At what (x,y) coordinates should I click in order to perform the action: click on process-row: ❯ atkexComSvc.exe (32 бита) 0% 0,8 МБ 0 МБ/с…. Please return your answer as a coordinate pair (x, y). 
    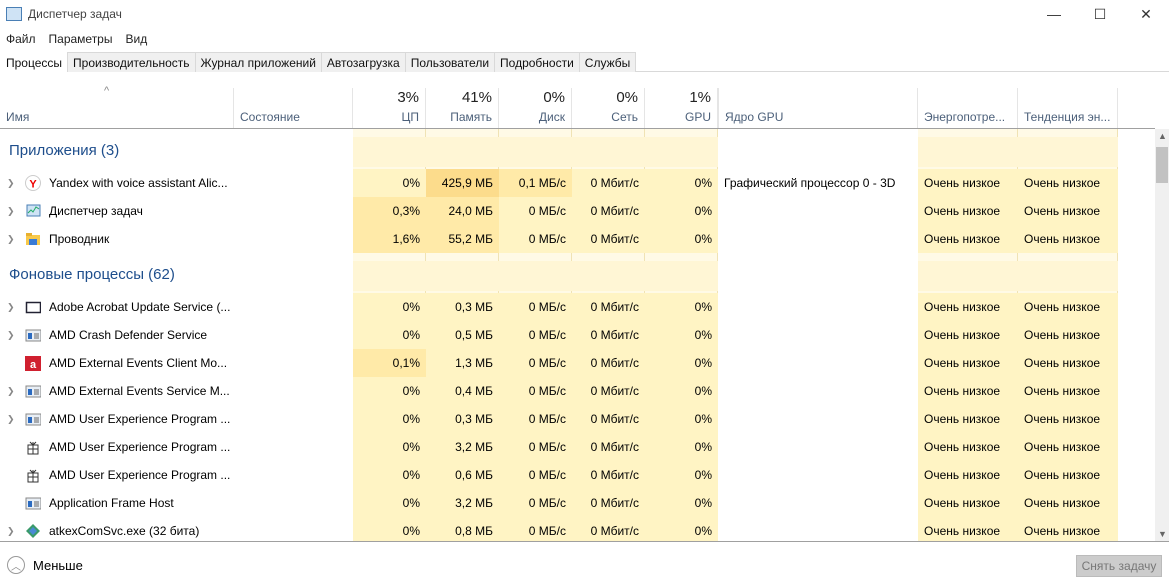
    Looking at the image, I should click on (577, 529).